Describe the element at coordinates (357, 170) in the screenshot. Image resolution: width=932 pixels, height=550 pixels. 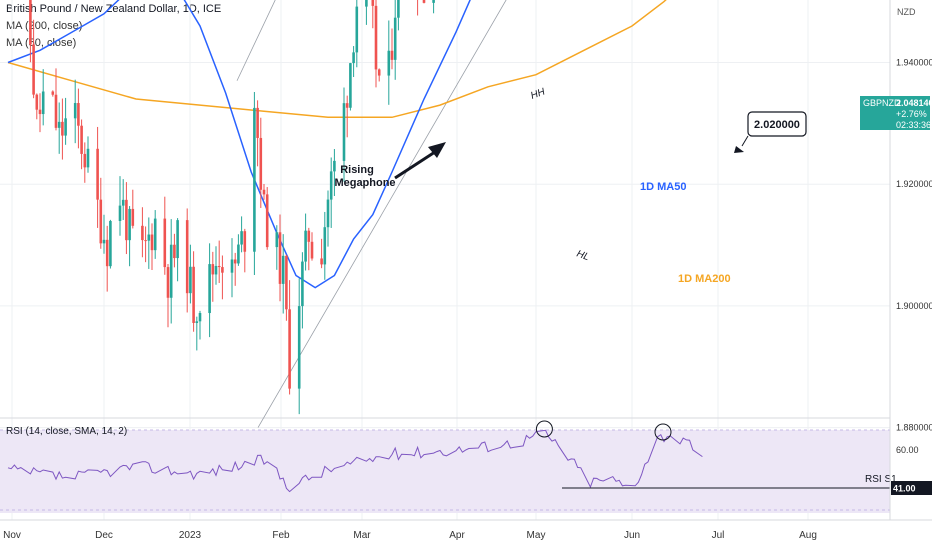
I see `label-rising: Rising` at that location.